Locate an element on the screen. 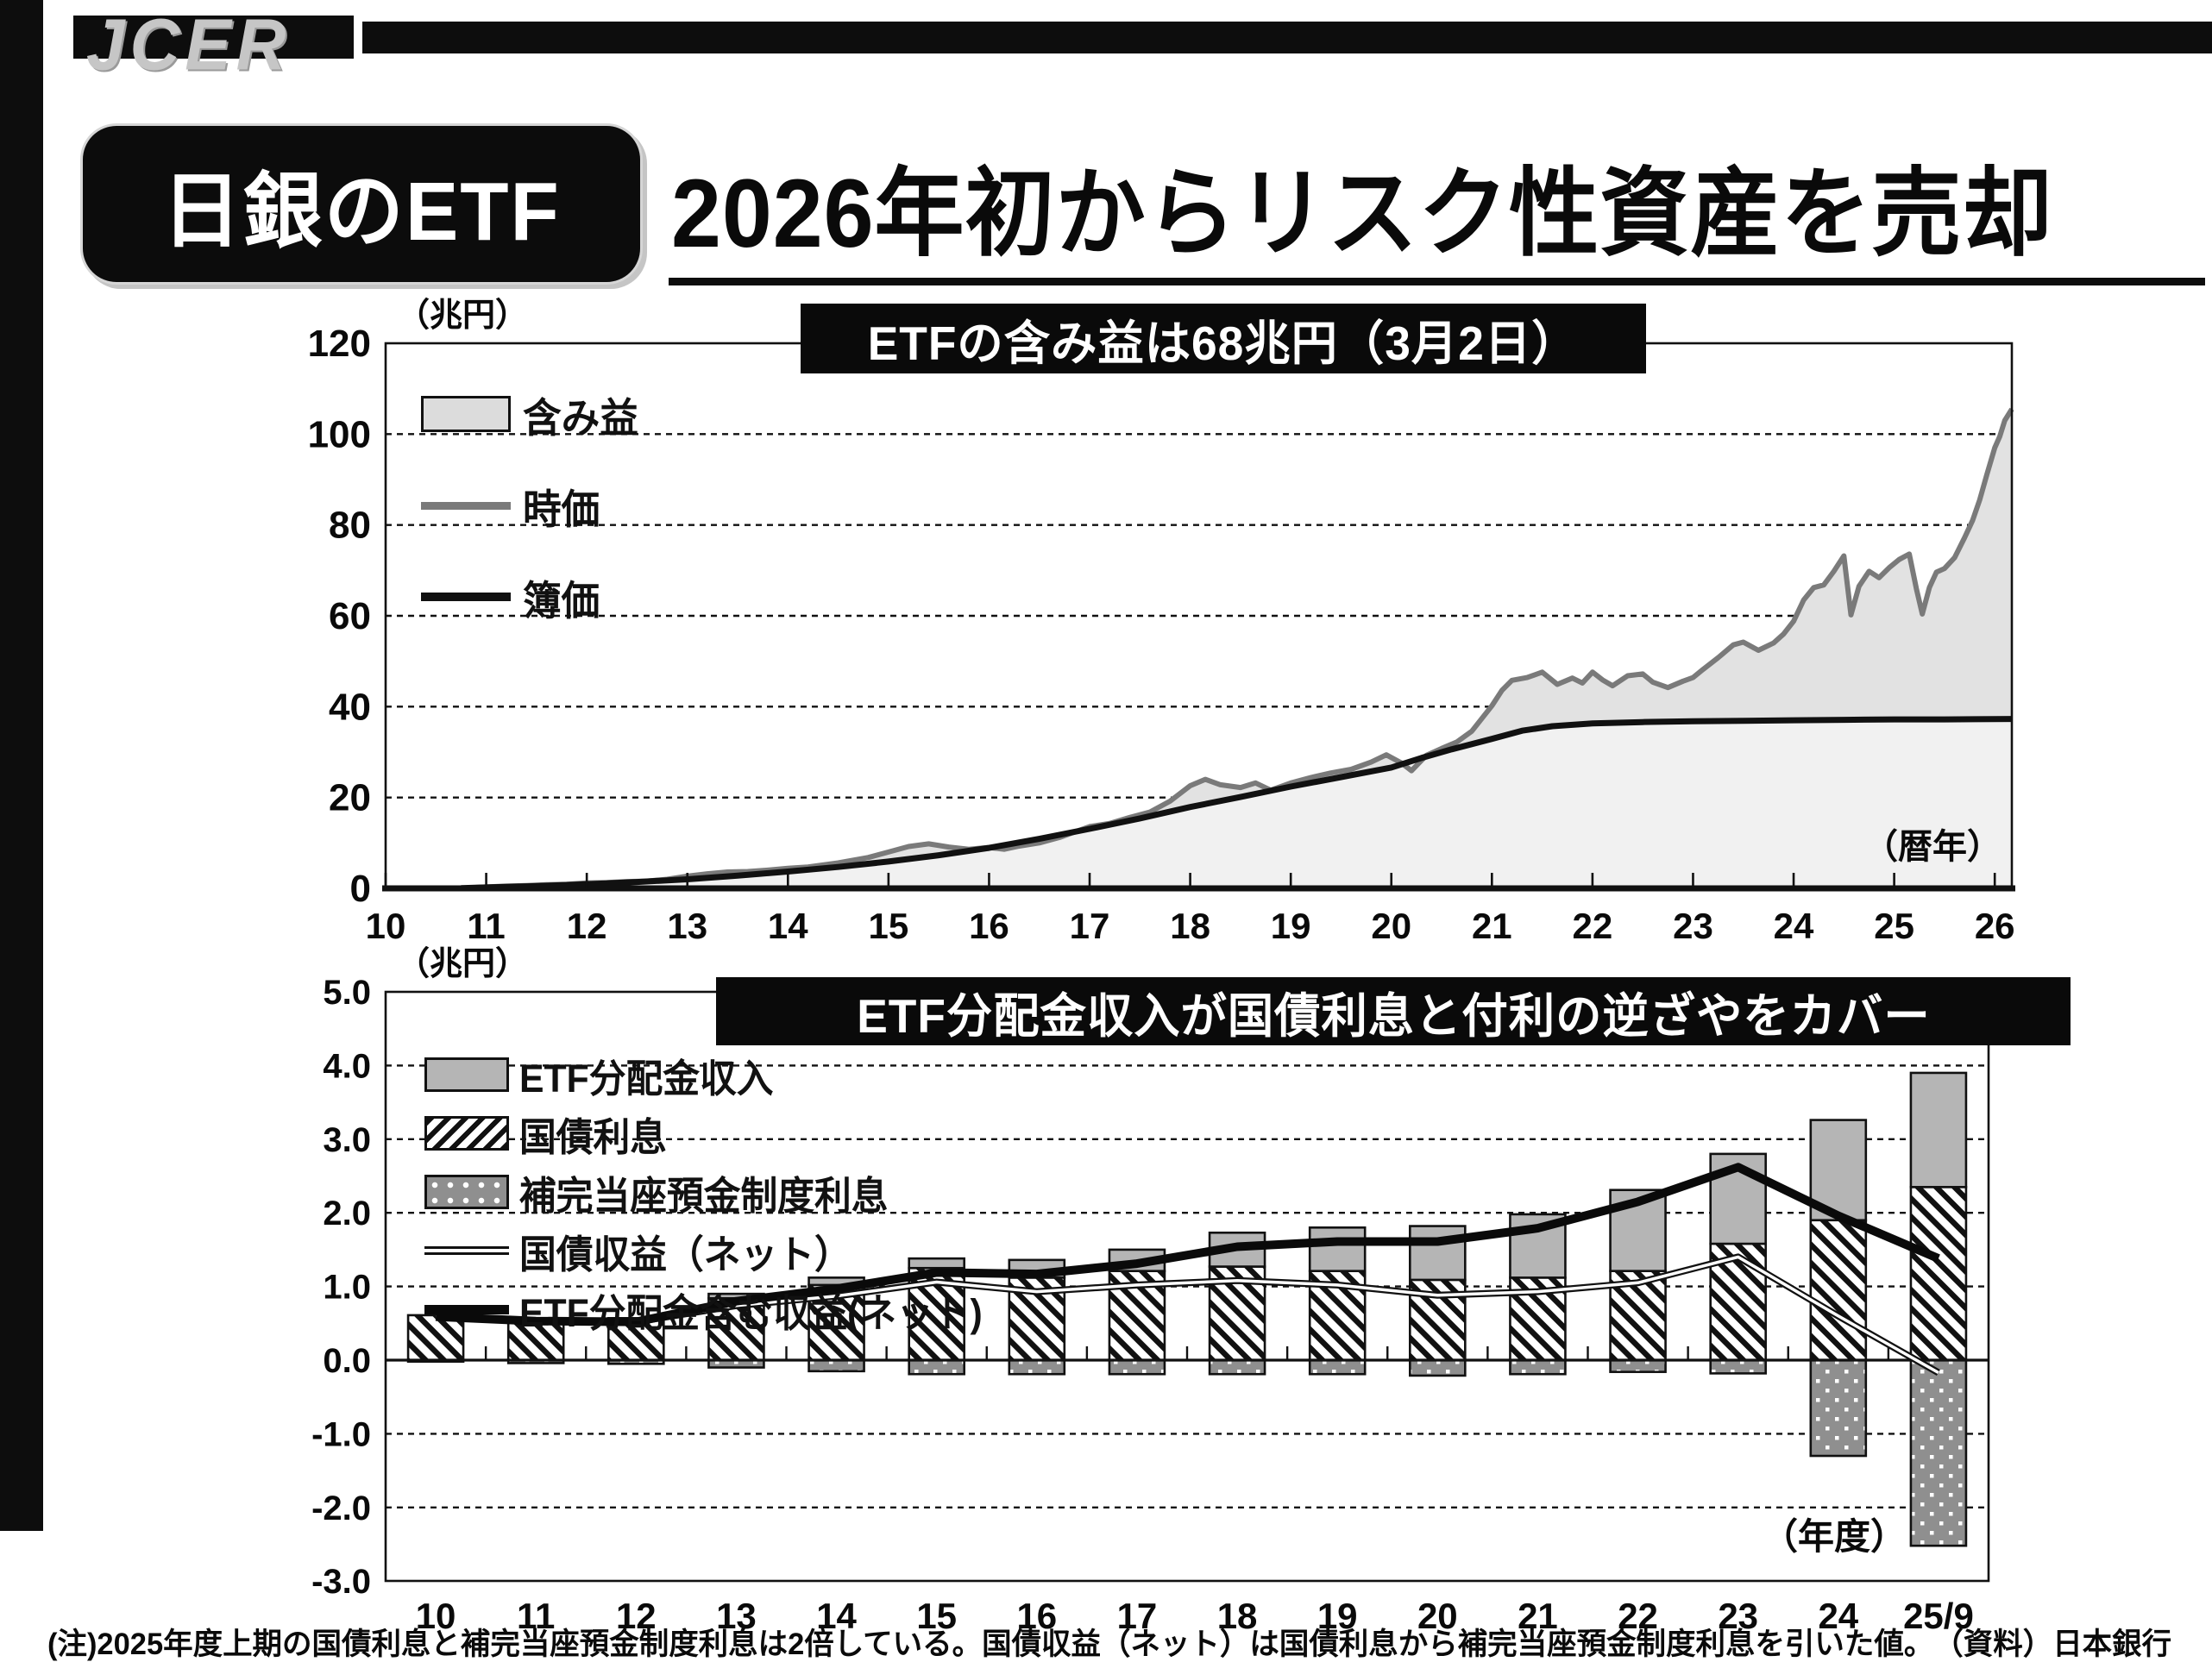 Image resolution: width=2212 pixels, height=1662 pixels. jgb-interest-swatch-icon is located at coordinates (467, 1133).